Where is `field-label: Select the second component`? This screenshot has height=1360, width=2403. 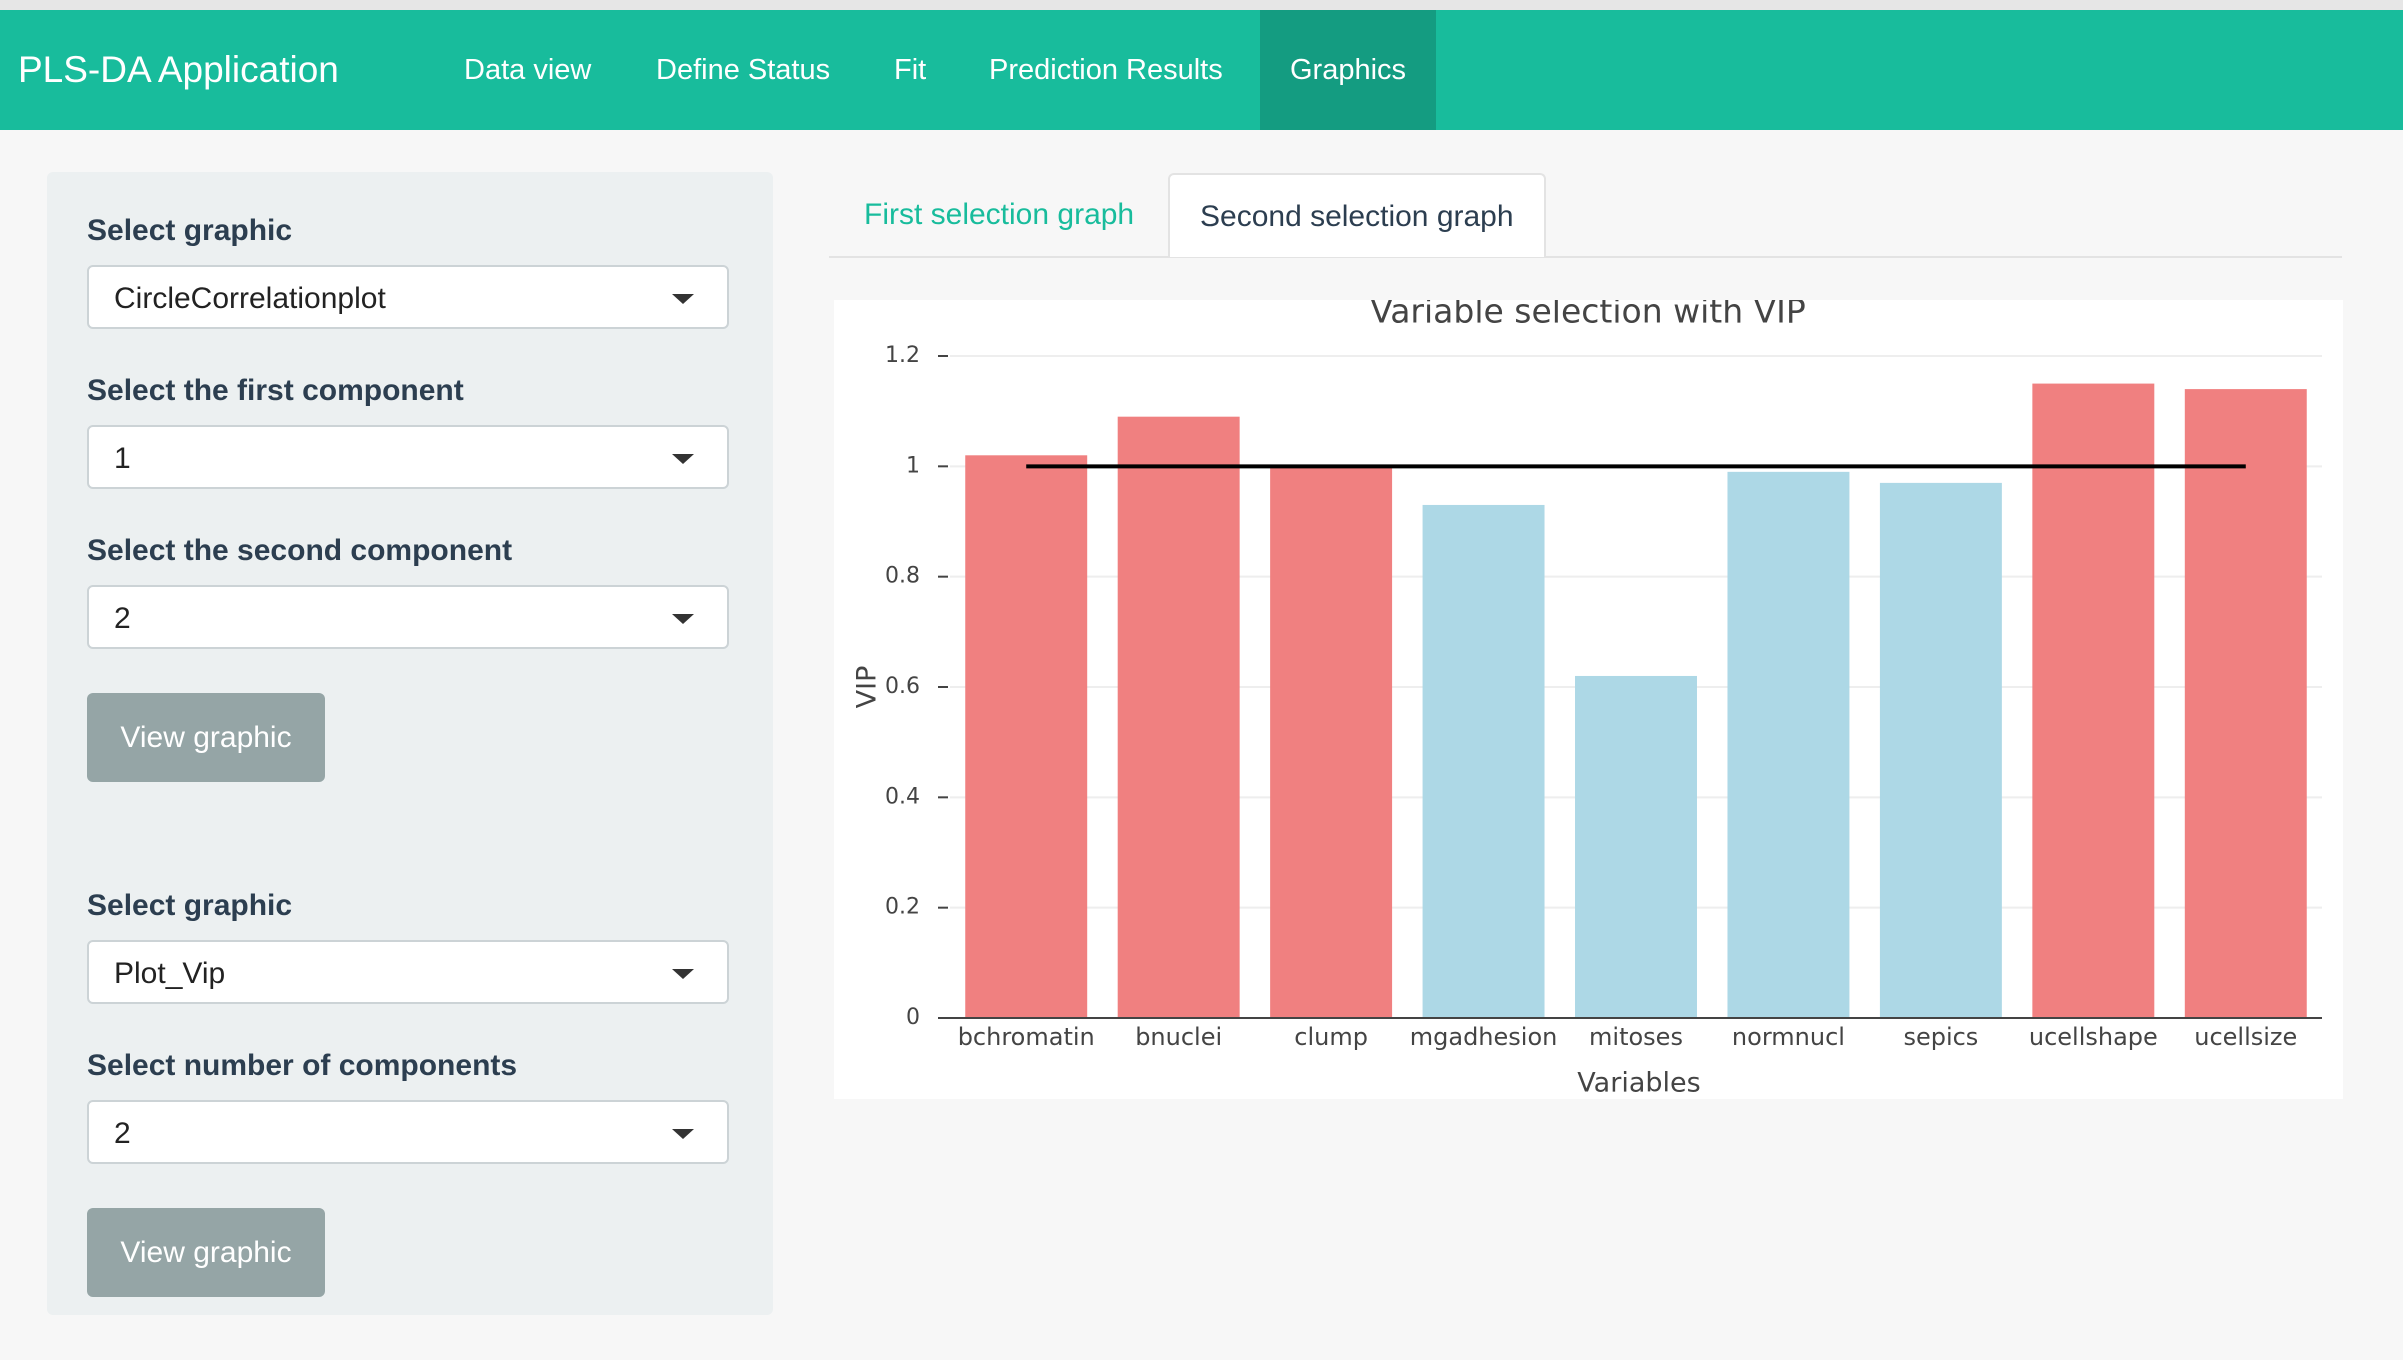 field-label: Select the second component is located at coordinates (300, 550).